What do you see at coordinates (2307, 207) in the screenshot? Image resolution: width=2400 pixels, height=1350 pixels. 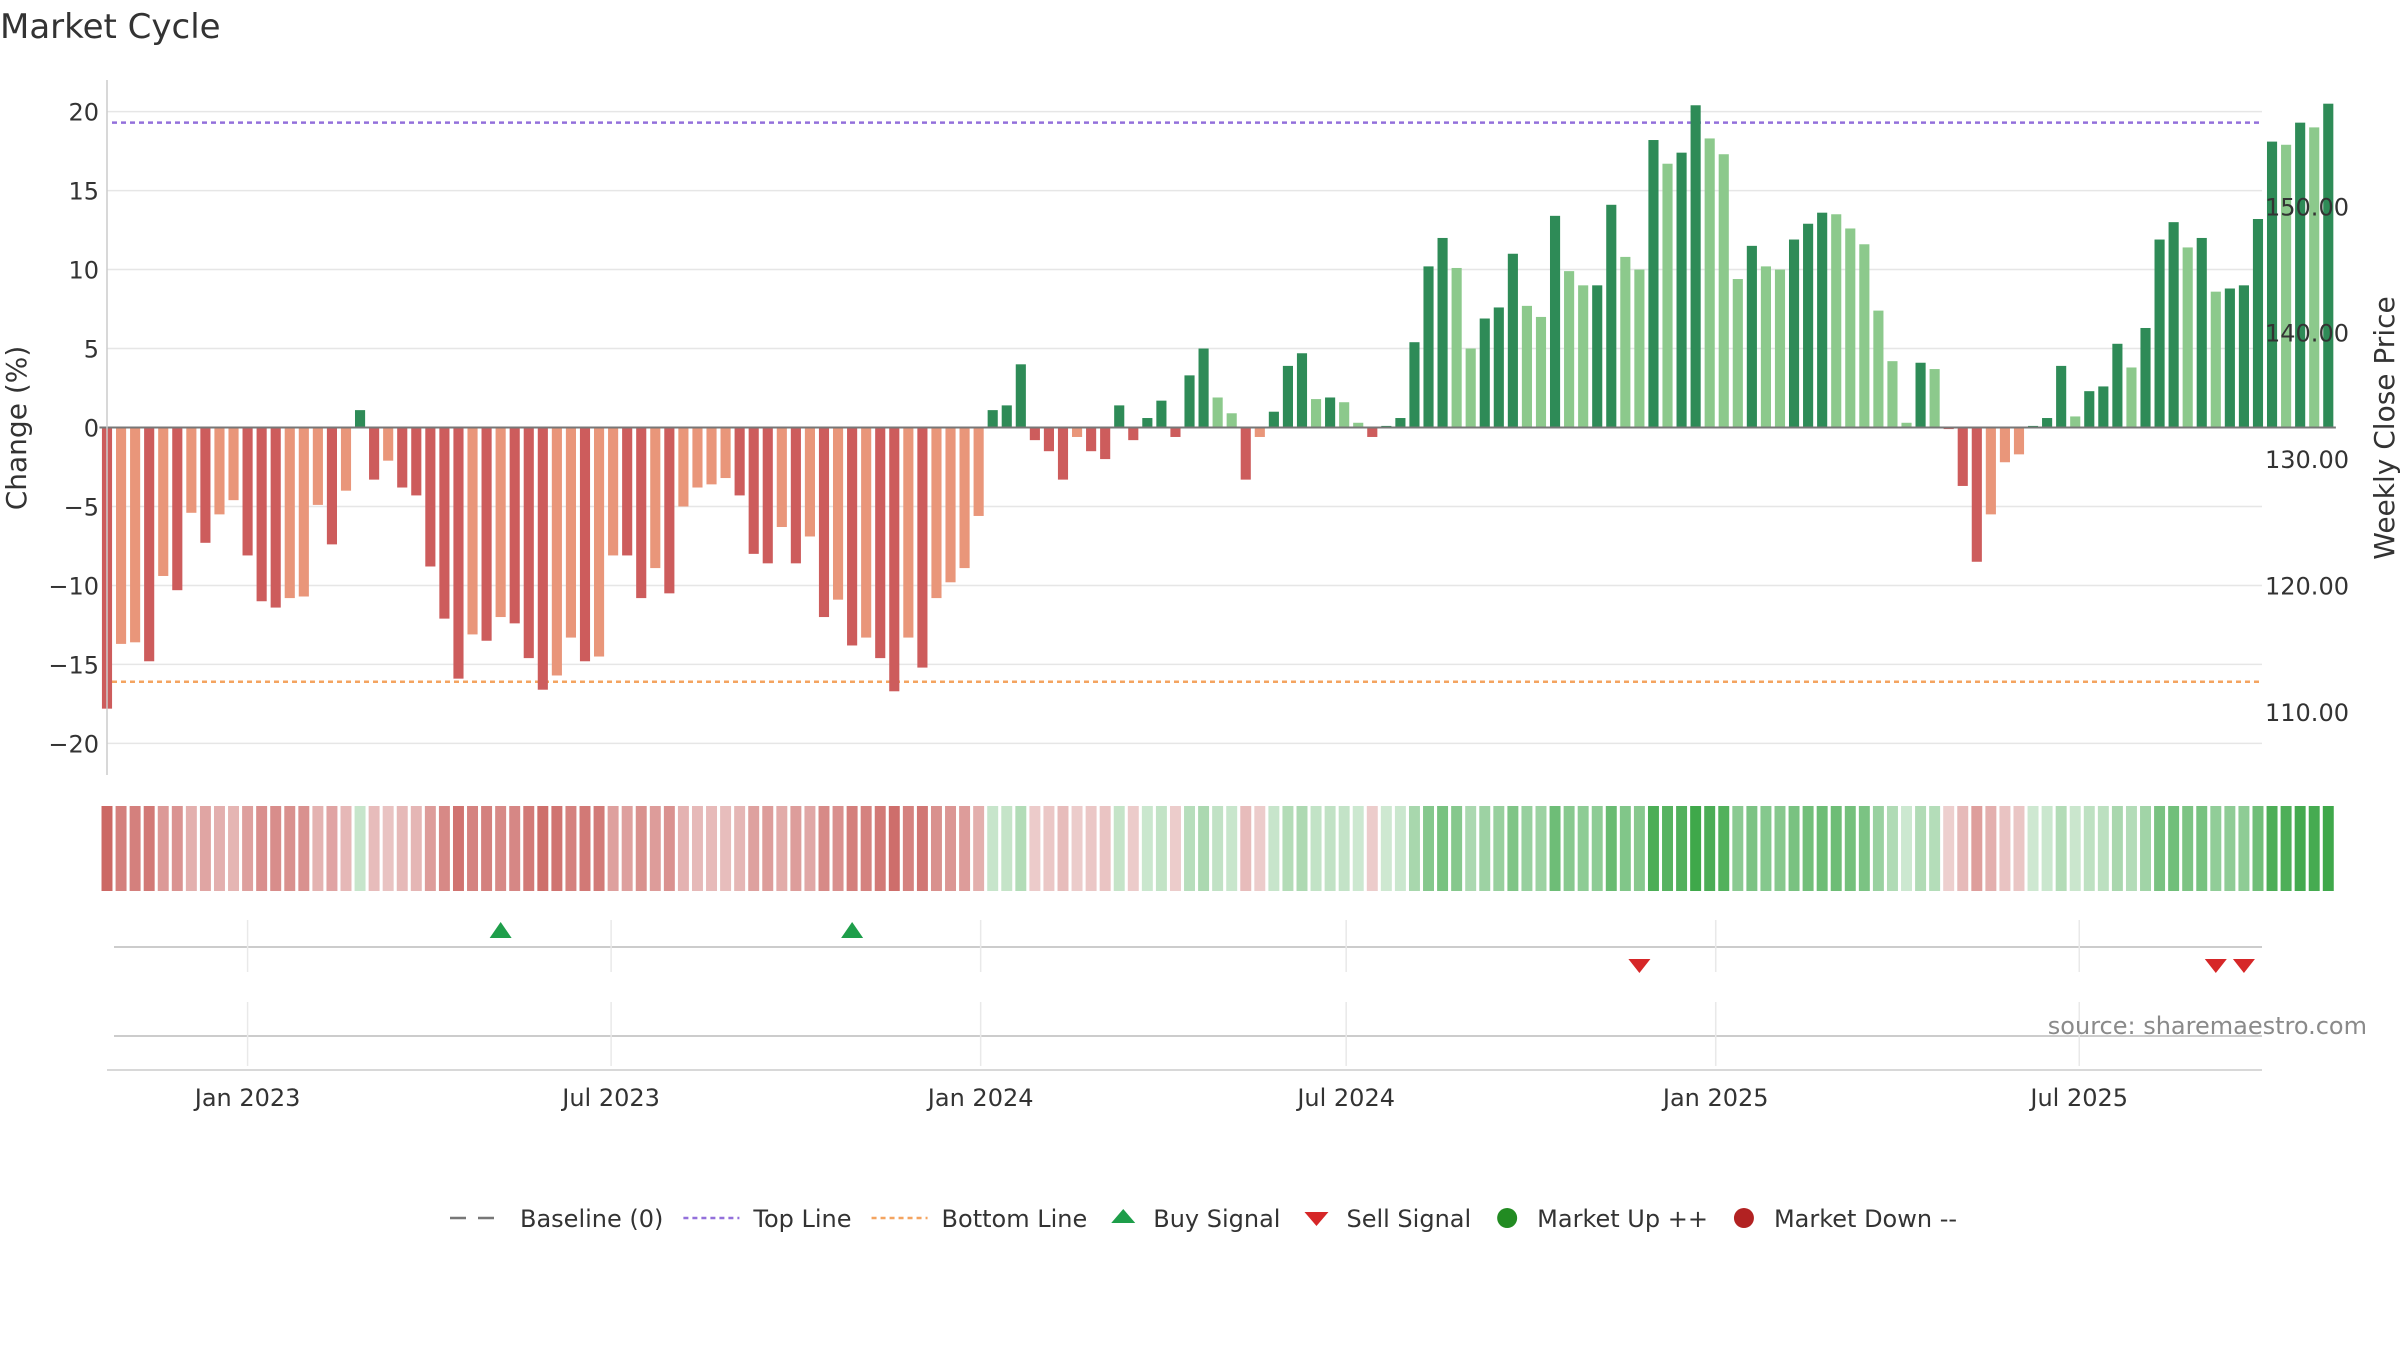 I see `y-right-tick-label: 150.00` at bounding box center [2307, 207].